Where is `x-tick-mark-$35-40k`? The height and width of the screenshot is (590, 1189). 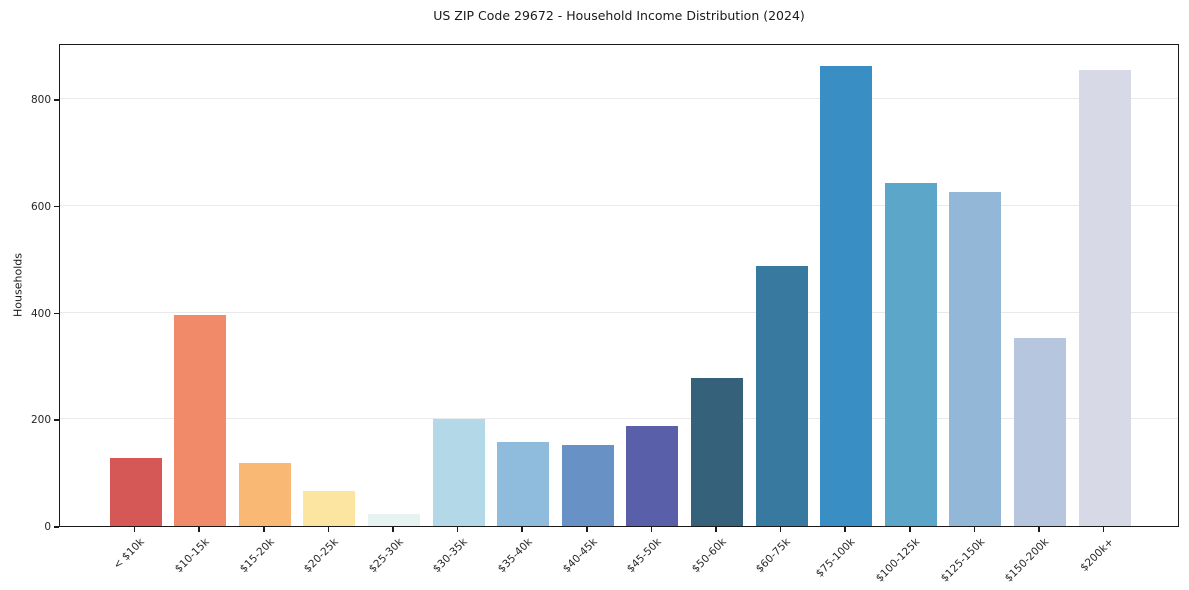 x-tick-mark-$35-40k is located at coordinates (522, 529).